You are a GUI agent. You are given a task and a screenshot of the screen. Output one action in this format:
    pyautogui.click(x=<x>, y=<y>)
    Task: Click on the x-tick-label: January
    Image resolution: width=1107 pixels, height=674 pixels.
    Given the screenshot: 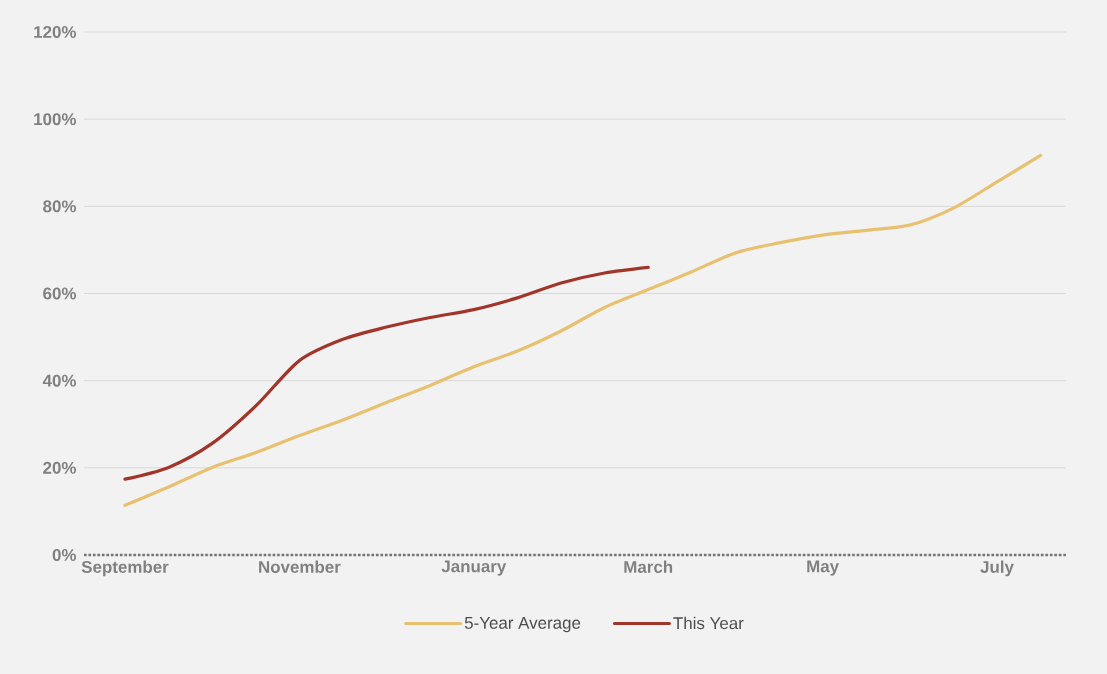 What is the action you would take?
    pyautogui.click(x=474, y=568)
    